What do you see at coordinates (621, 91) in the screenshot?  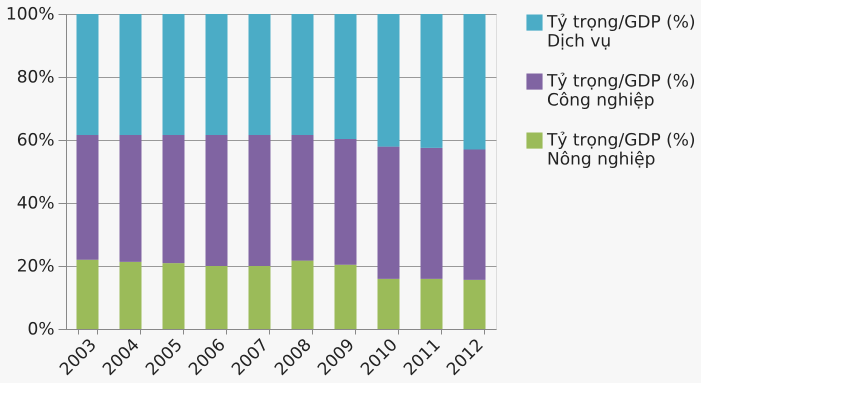 I see `legend-label: Tỷ trọng/GDP (%) Công nghiệp` at bounding box center [621, 91].